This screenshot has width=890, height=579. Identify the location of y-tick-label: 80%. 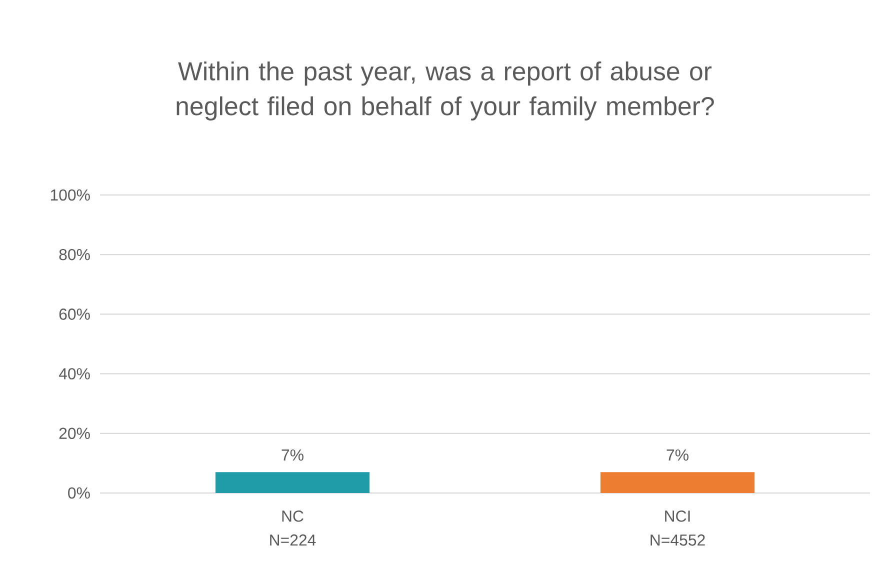
(74, 254).